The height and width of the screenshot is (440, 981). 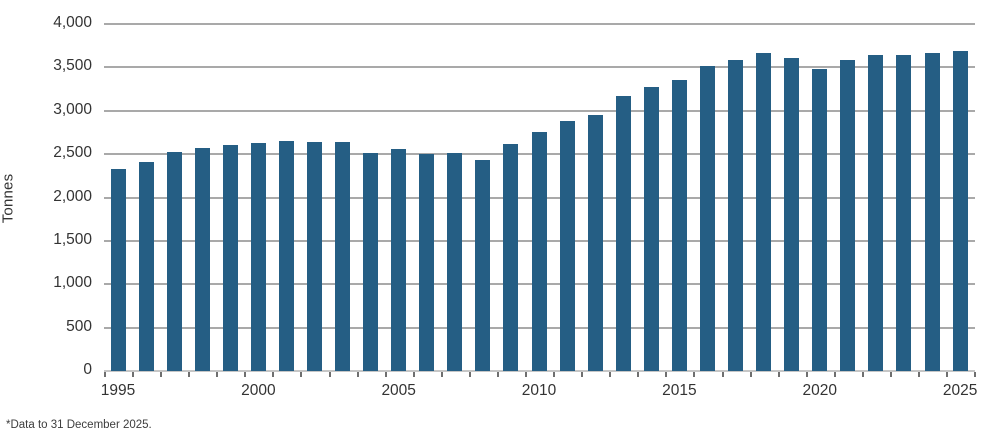 I want to click on x-tick-label-2005: 2005, so click(x=398, y=390).